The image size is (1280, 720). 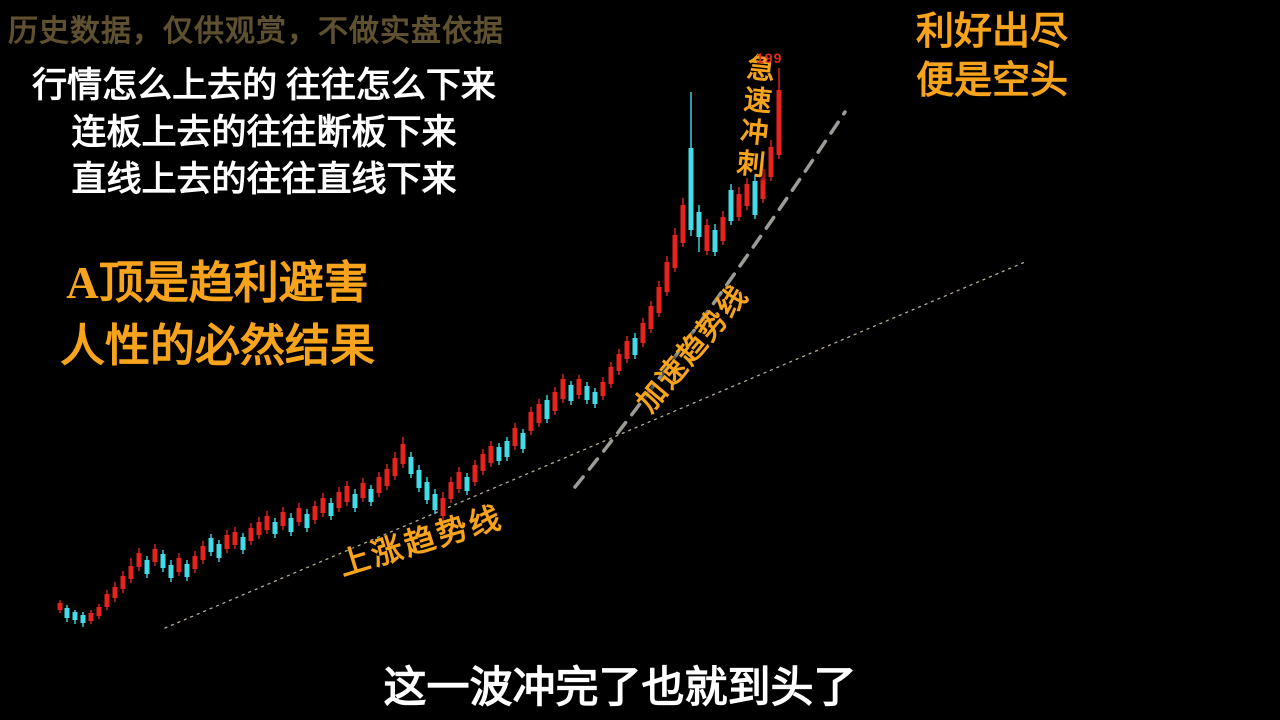 I want to click on quote-line-3: 直线上去的往往直线下来, so click(x=264, y=179).